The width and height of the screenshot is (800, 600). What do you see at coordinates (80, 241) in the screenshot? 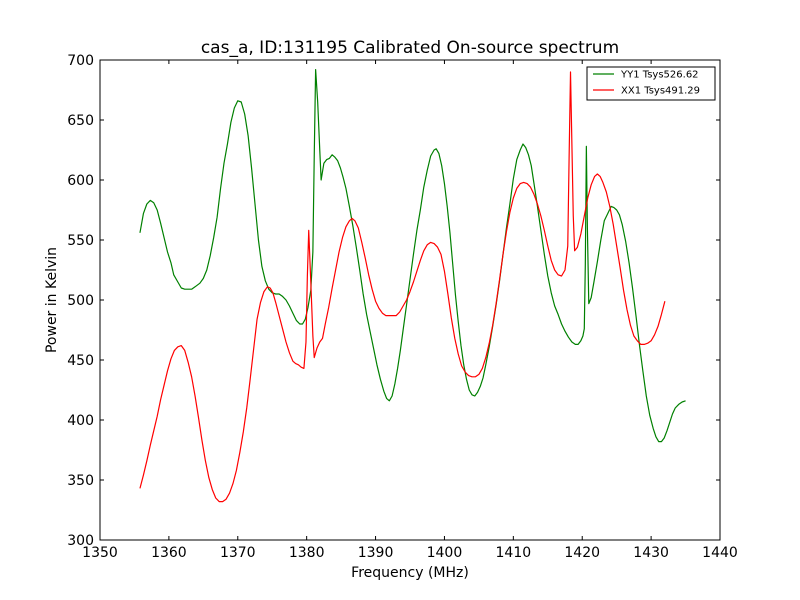
I see `y-tick-label: 550` at bounding box center [80, 241].